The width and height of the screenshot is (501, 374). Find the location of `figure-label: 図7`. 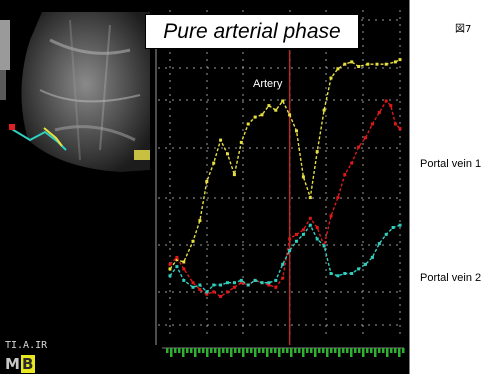

figure-label: 図7 is located at coordinates (463, 29).